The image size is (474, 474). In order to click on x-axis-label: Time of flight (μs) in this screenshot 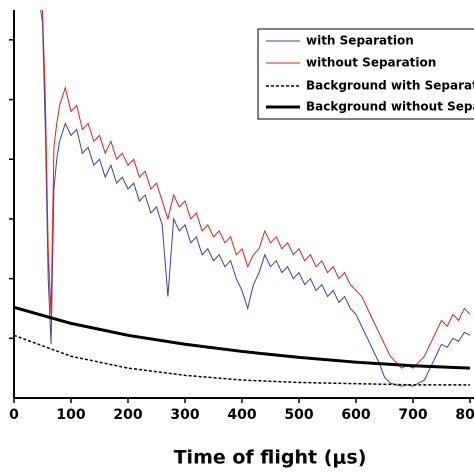, I will do `click(270, 458)`.